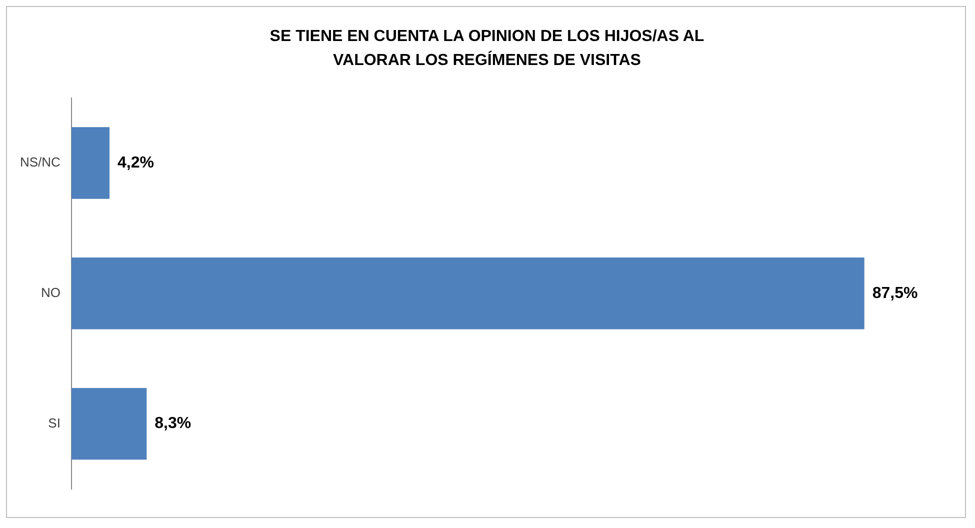  I want to click on y-tick-label: NO, so click(50, 292).